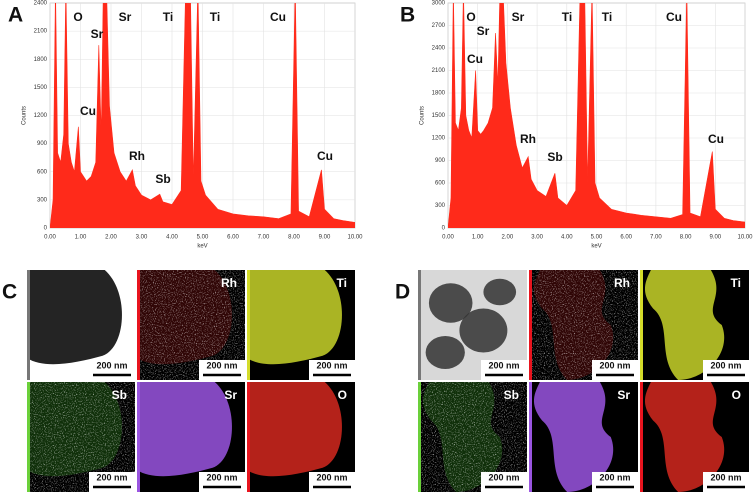 The height and width of the screenshot is (494, 756). Describe the element at coordinates (736, 395) in the screenshot. I see `element-label: O` at that location.